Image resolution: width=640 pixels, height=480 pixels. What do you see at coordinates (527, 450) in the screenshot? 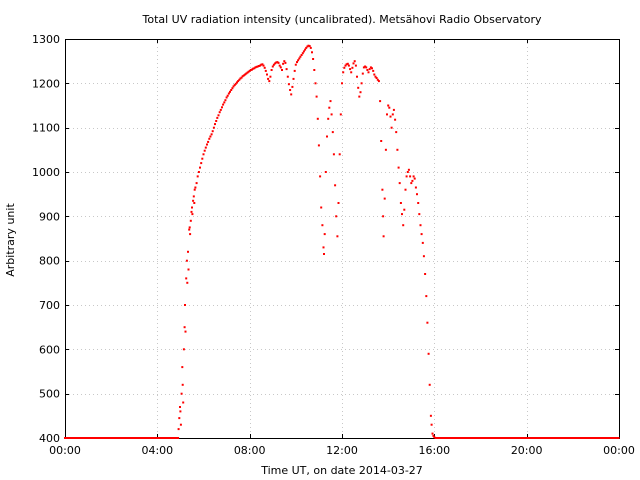
I see `x-tick-label: 20:00` at bounding box center [527, 450].